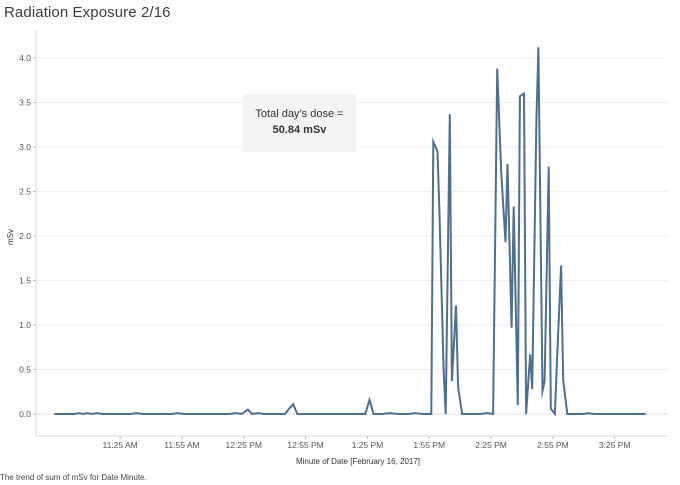 Image resolution: width=680 pixels, height=485 pixels. Describe the element at coordinates (25, 192) in the screenshot. I see `y-tick-label: 2.5` at that location.